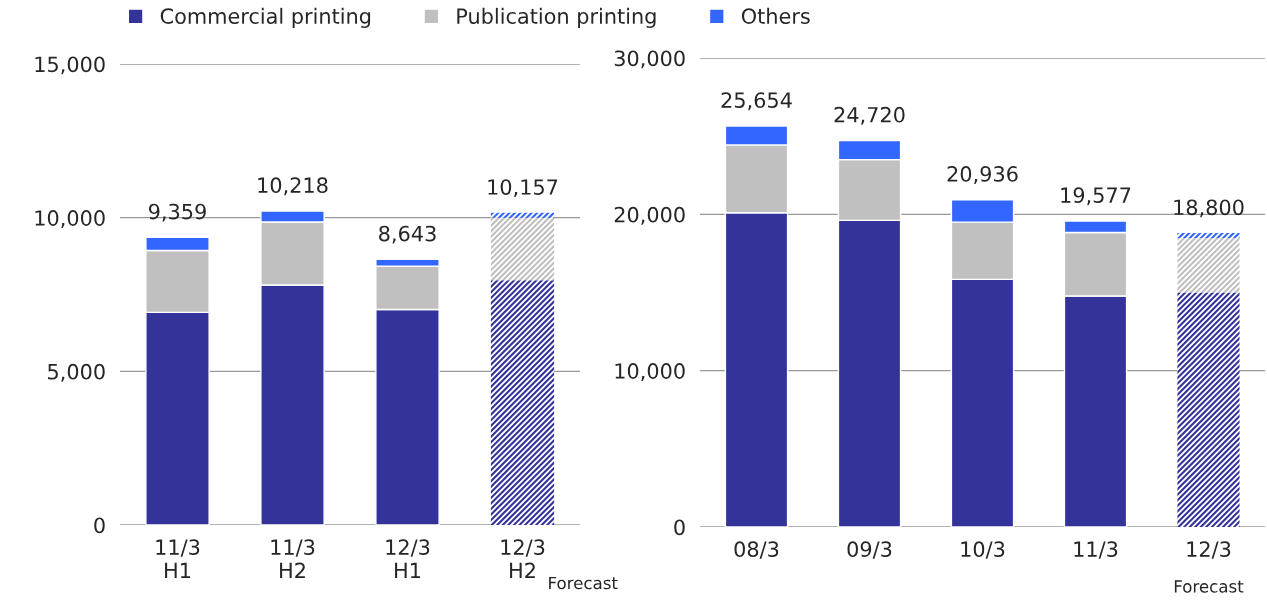  What do you see at coordinates (1209, 208) in the screenshot?
I see `total-label: 18,800` at bounding box center [1209, 208].